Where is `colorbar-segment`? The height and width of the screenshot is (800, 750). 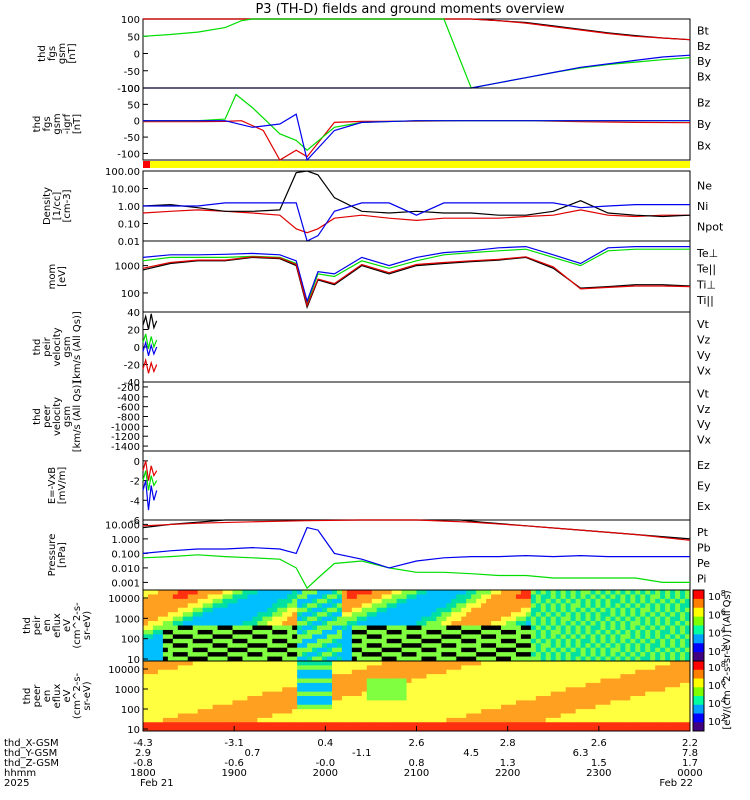
colorbar-segment is located at coordinates (698, 648).